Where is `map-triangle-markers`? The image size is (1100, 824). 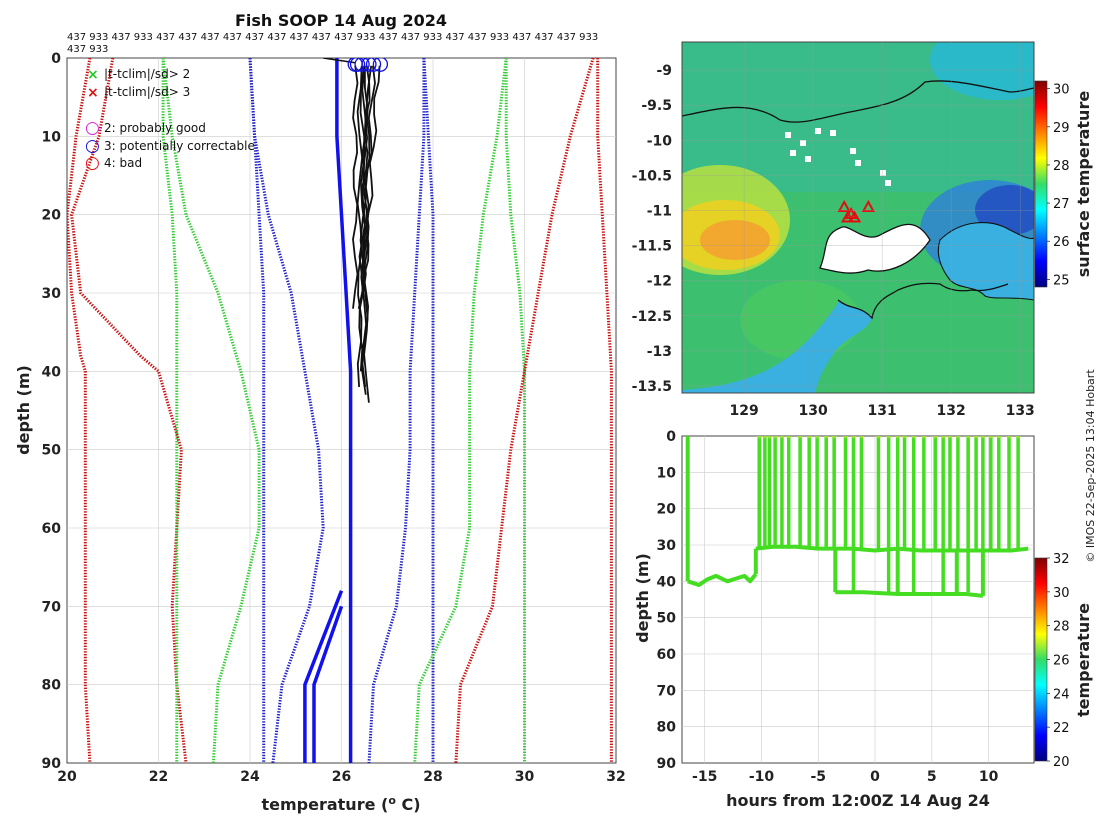
map-triangle-markers is located at coordinates (856, 211).